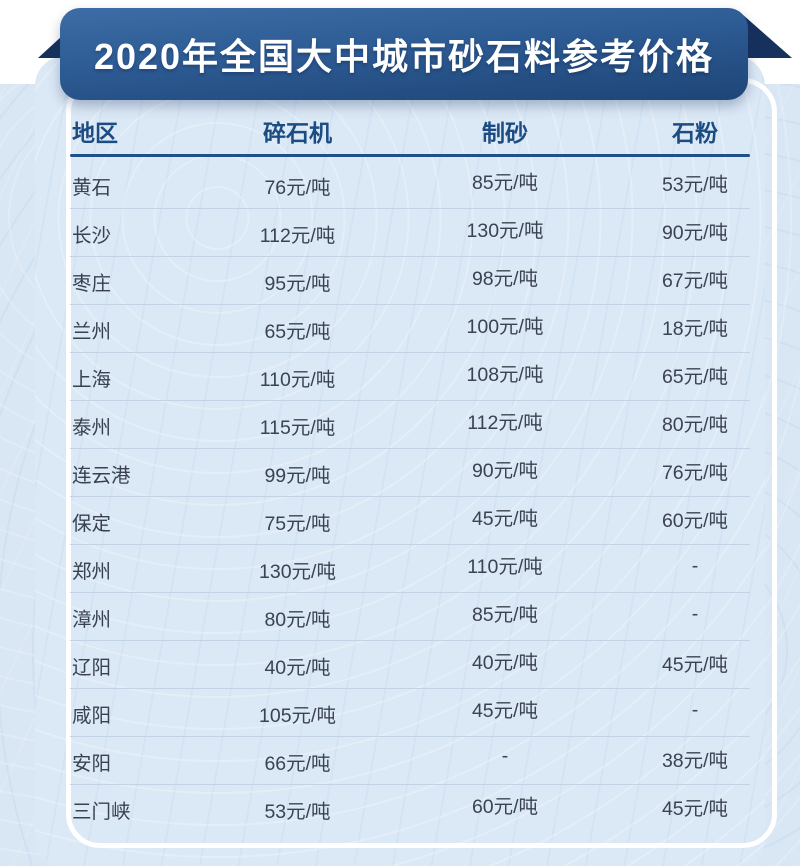  Describe the element at coordinates (430, 761) in the screenshot. I see `table-row: 安阳 66元/吨 - 38元/吨` at that location.